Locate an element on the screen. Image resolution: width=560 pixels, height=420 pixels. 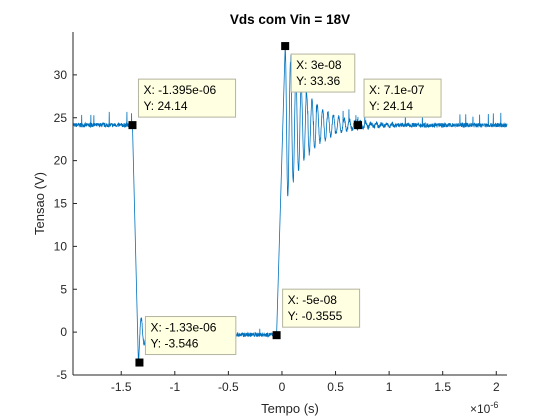
x-tick-label: -1.5 is located at coordinates (121, 387).